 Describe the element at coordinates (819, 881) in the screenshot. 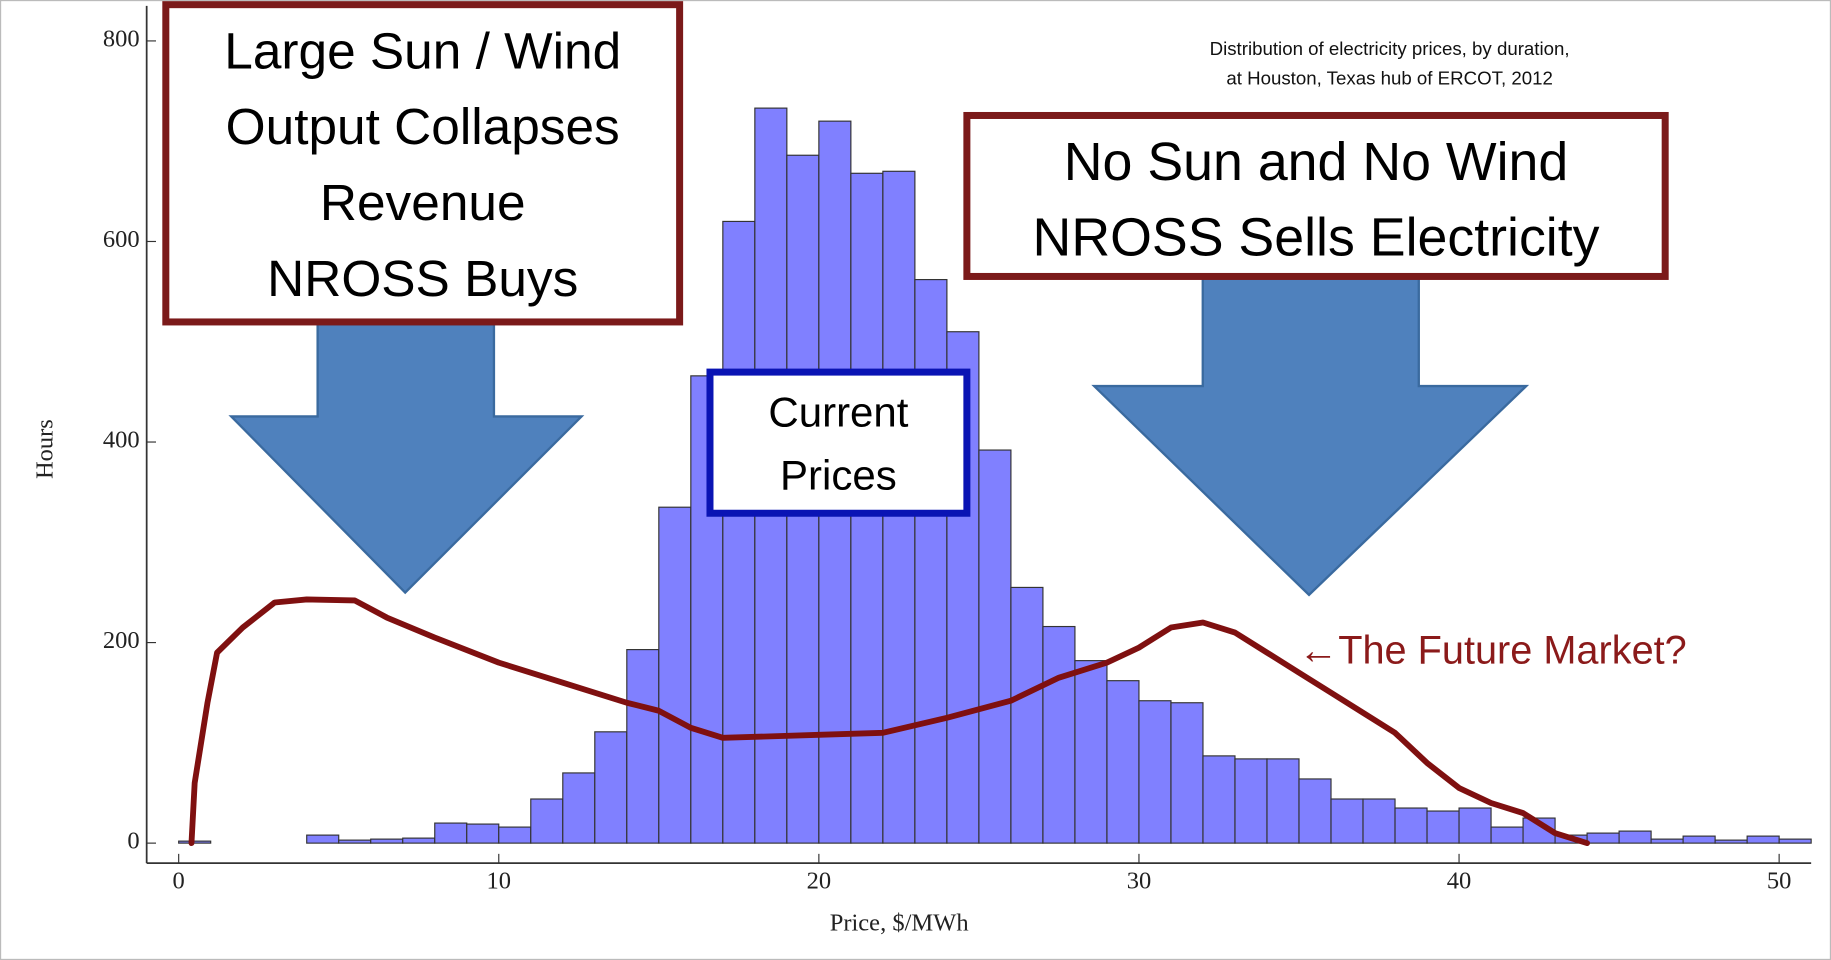

I see `x-tick-label: 20` at that location.